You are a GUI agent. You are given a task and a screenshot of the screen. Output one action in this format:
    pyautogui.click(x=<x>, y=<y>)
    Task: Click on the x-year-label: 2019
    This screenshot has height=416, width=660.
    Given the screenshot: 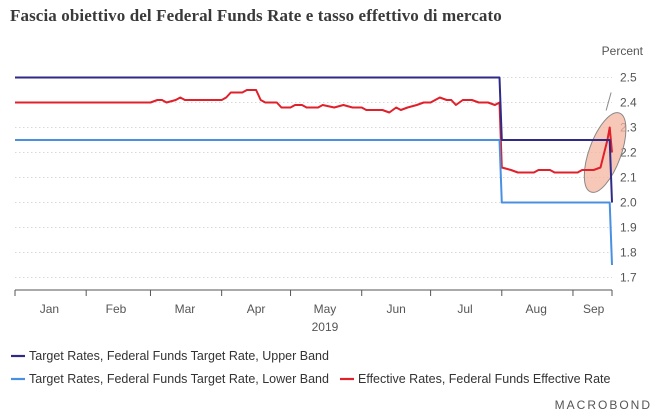 What is the action you would take?
    pyautogui.click(x=325, y=327)
    